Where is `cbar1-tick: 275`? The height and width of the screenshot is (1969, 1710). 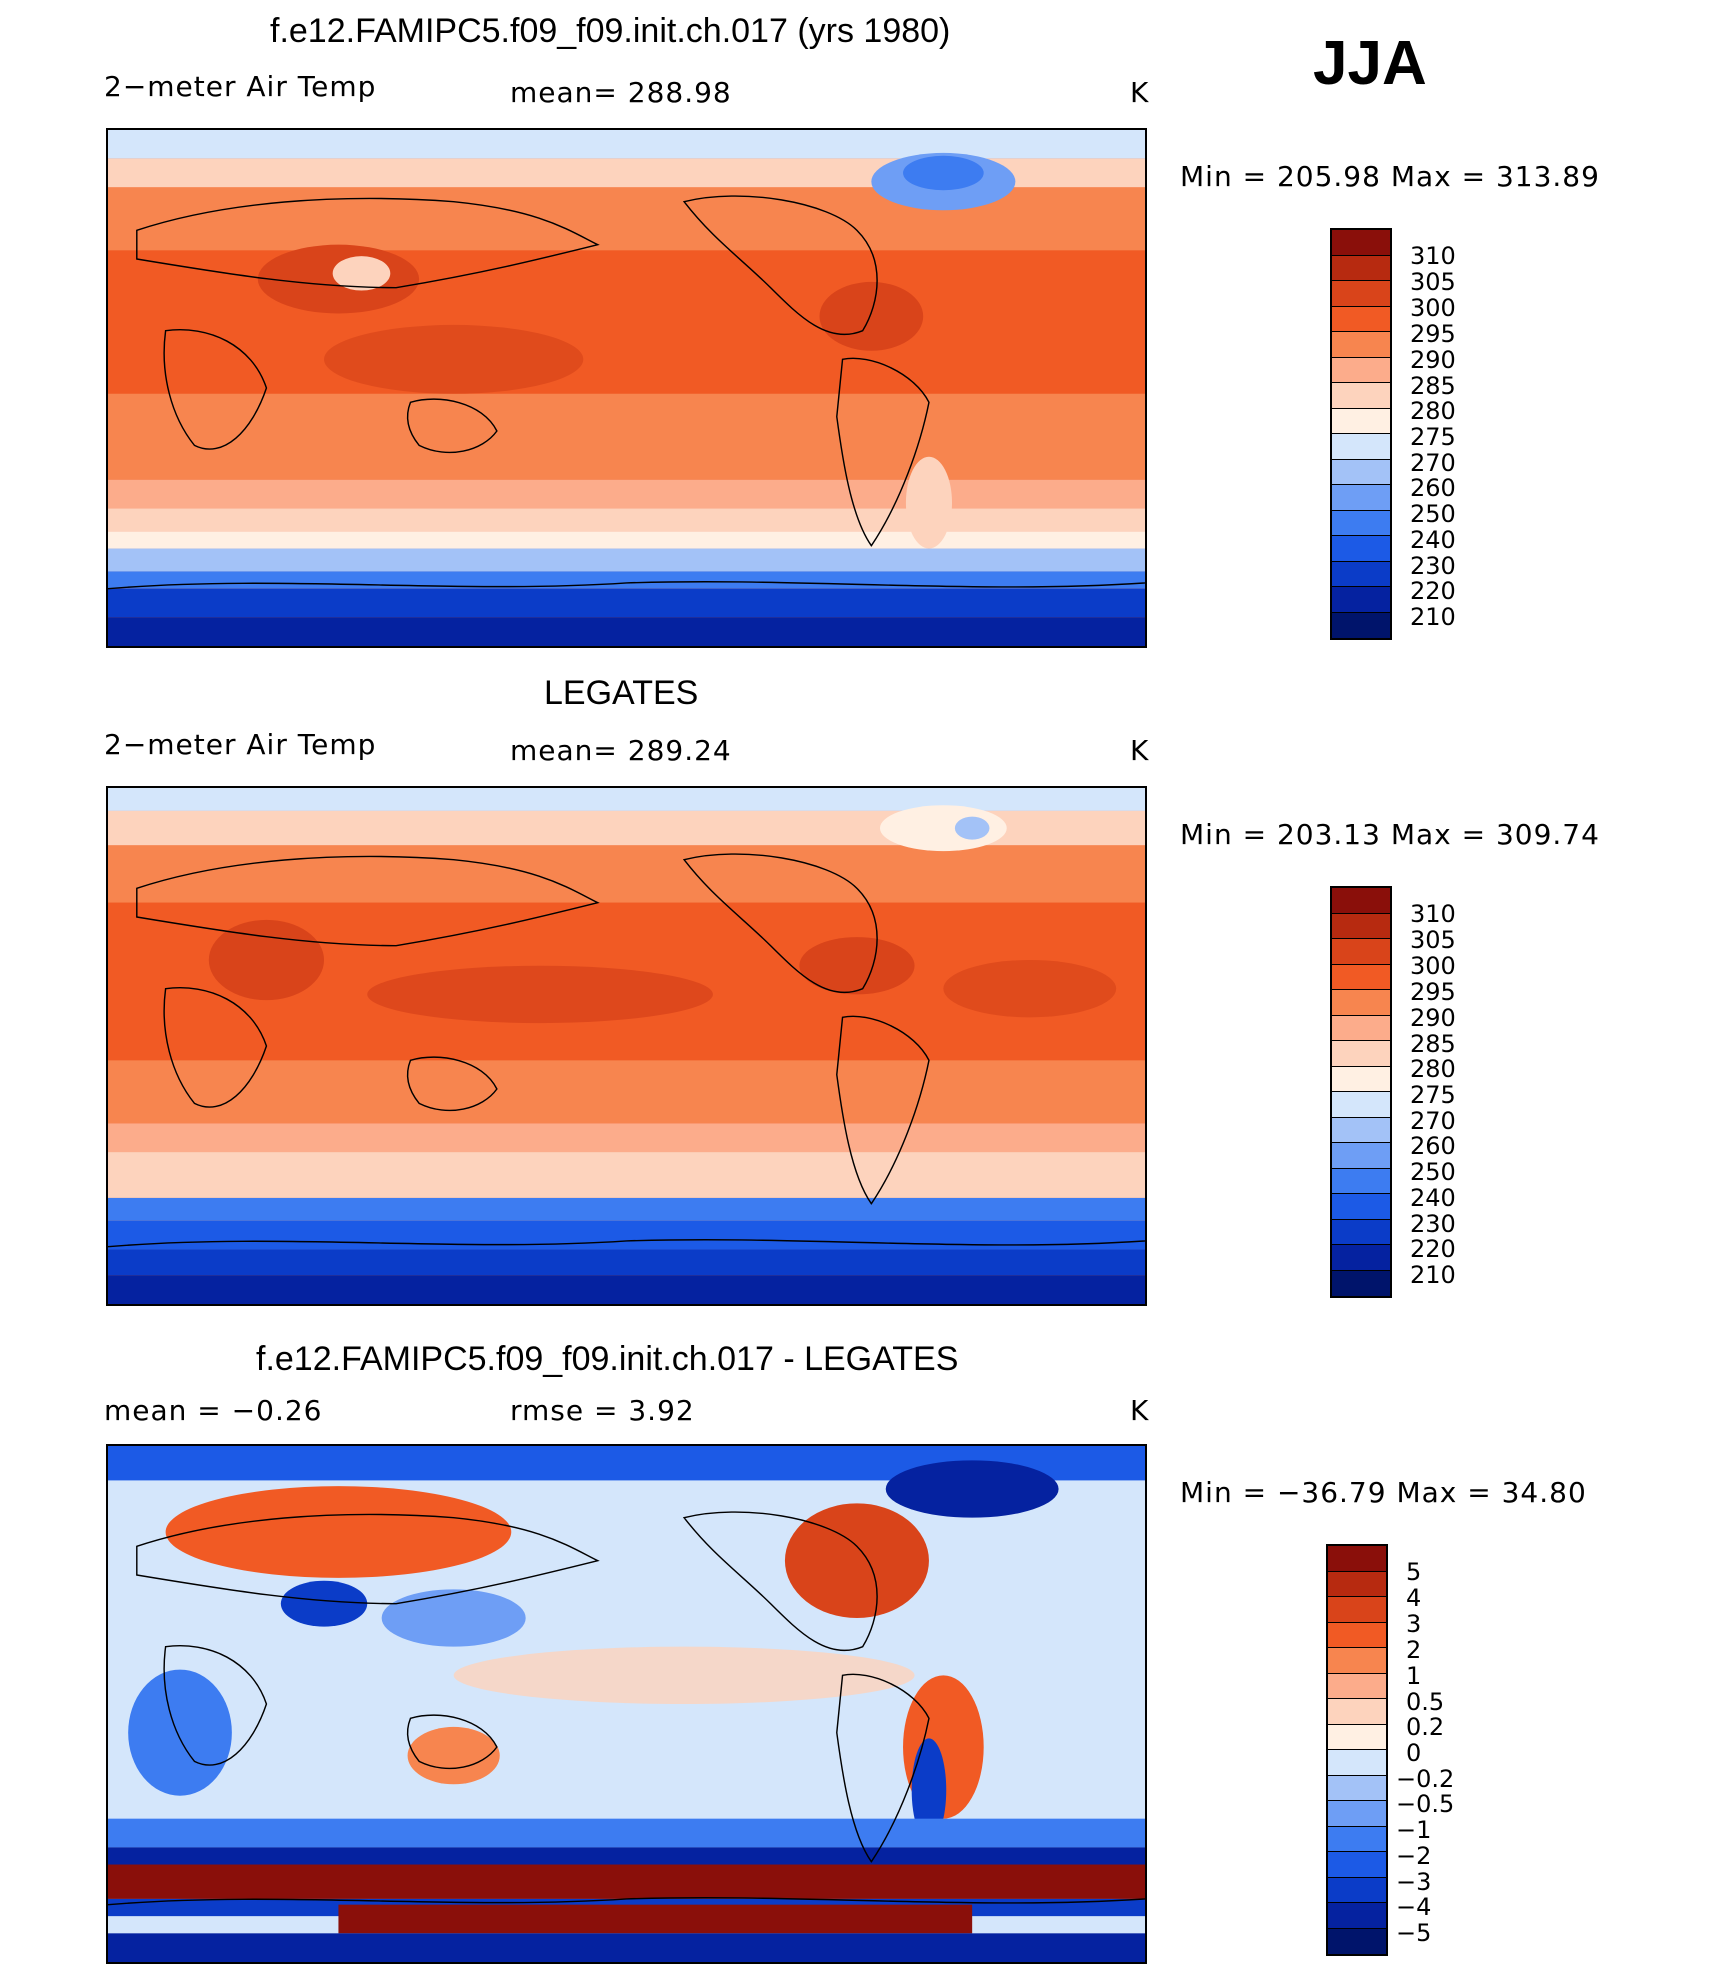 cbar1-tick: 275 is located at coordinates (1433, 437).